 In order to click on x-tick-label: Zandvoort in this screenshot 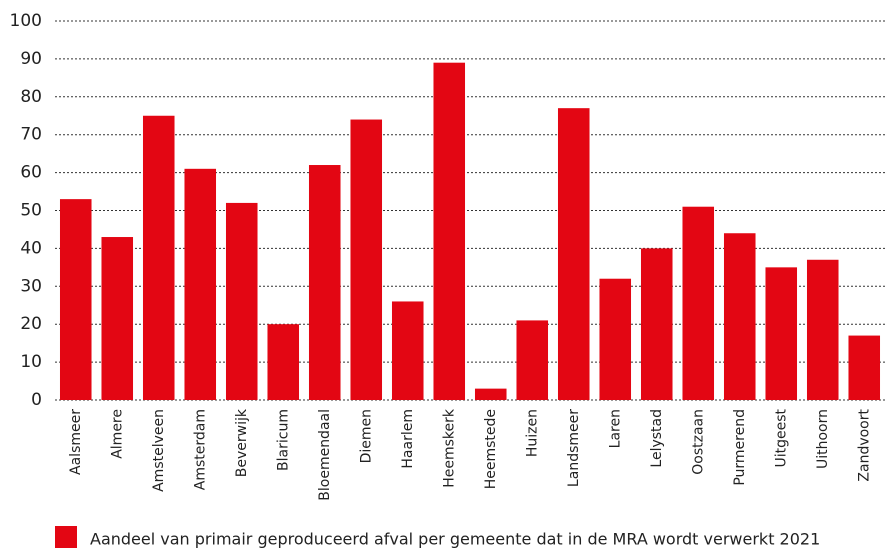, I will do `click(864, 444)`.